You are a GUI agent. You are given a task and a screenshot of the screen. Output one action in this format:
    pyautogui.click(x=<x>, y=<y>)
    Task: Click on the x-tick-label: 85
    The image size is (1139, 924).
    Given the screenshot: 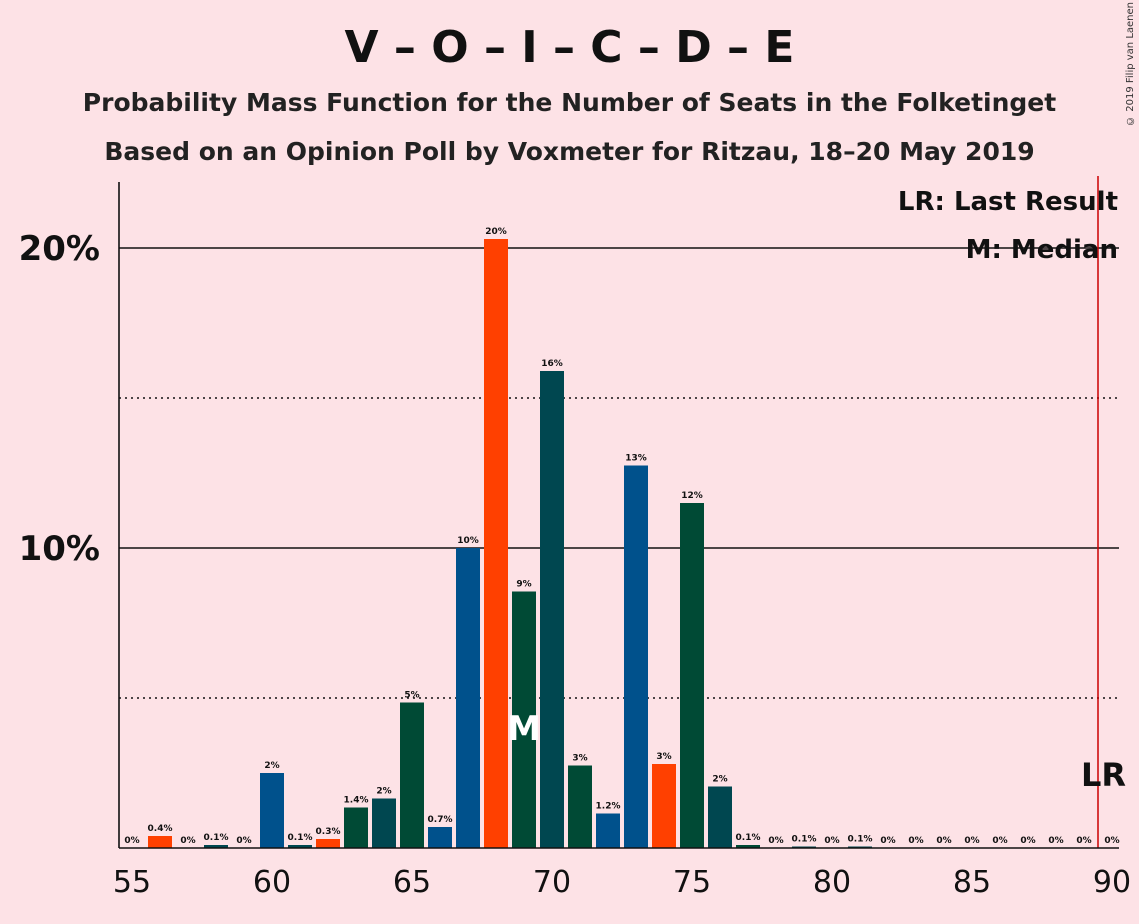 What is the action you would take?
    pyautogui.click(x=972, y=882)
    